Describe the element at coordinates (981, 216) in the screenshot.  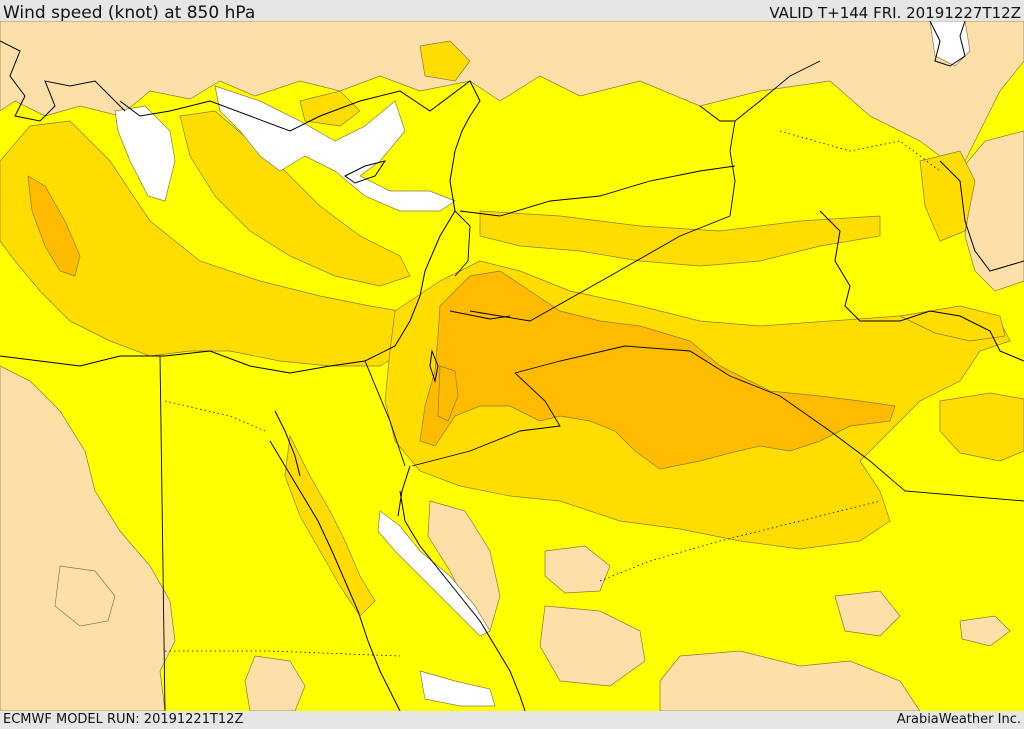
I see `coastline-gulf-east` at that location.